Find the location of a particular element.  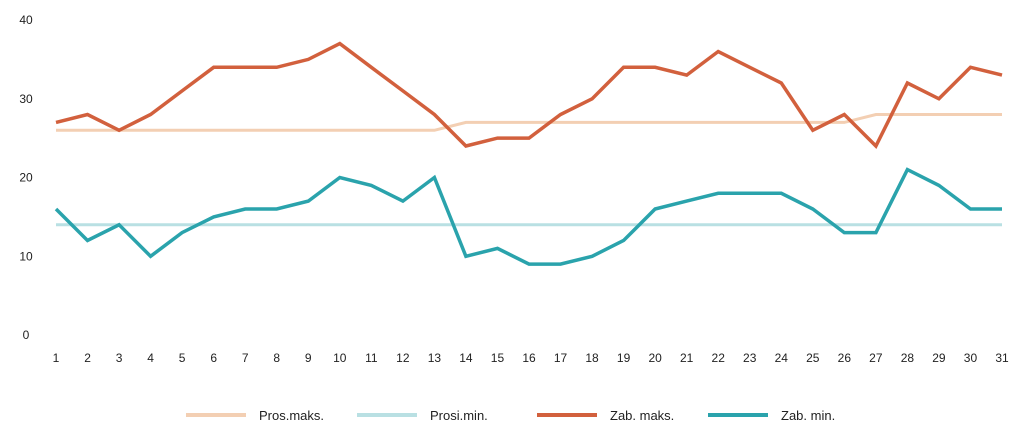

x-tick-label-2: 2 is located at coordinates (87, 358).